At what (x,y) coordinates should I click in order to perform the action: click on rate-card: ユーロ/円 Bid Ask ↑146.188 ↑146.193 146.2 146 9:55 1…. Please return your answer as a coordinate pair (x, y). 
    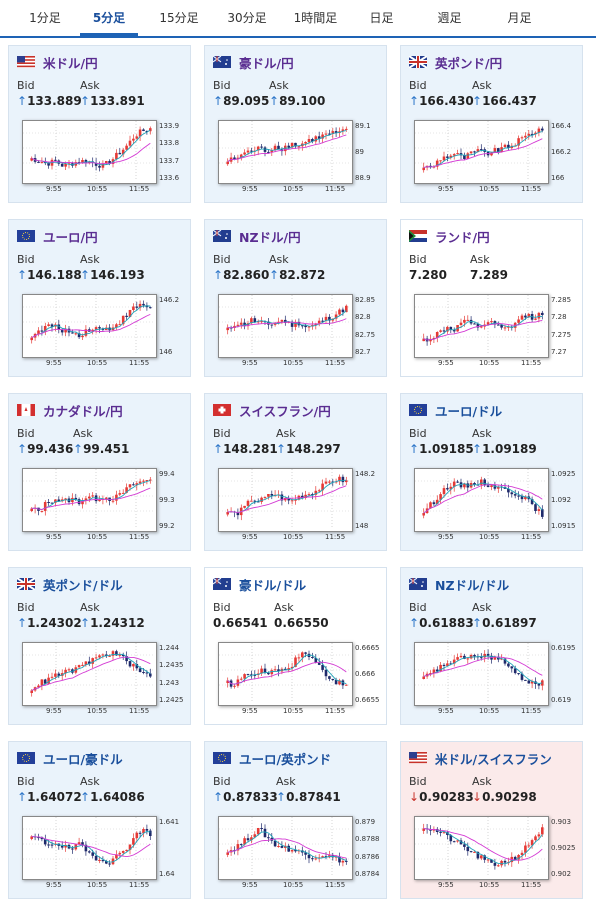
    Looking at the image, I should click on (99, 298).